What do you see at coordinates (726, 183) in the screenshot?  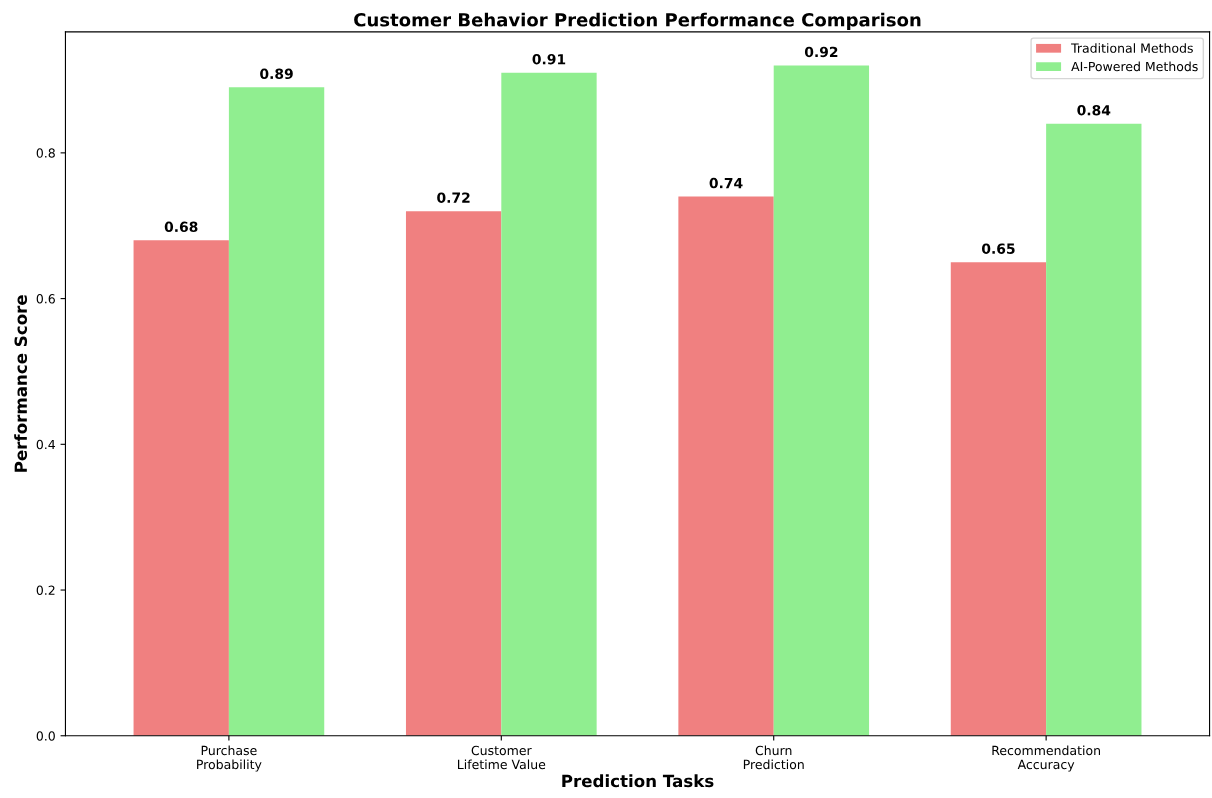 I see `data-label: 0.74` at bounding box center [726, 183].